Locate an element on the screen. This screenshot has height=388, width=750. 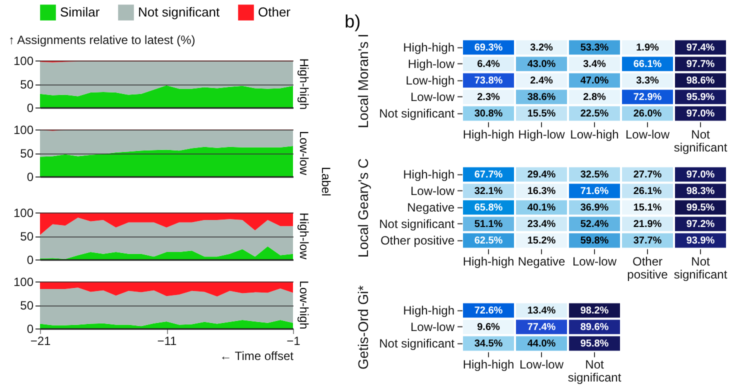
data-label: 3.4% is located at coordinates (594, 64).